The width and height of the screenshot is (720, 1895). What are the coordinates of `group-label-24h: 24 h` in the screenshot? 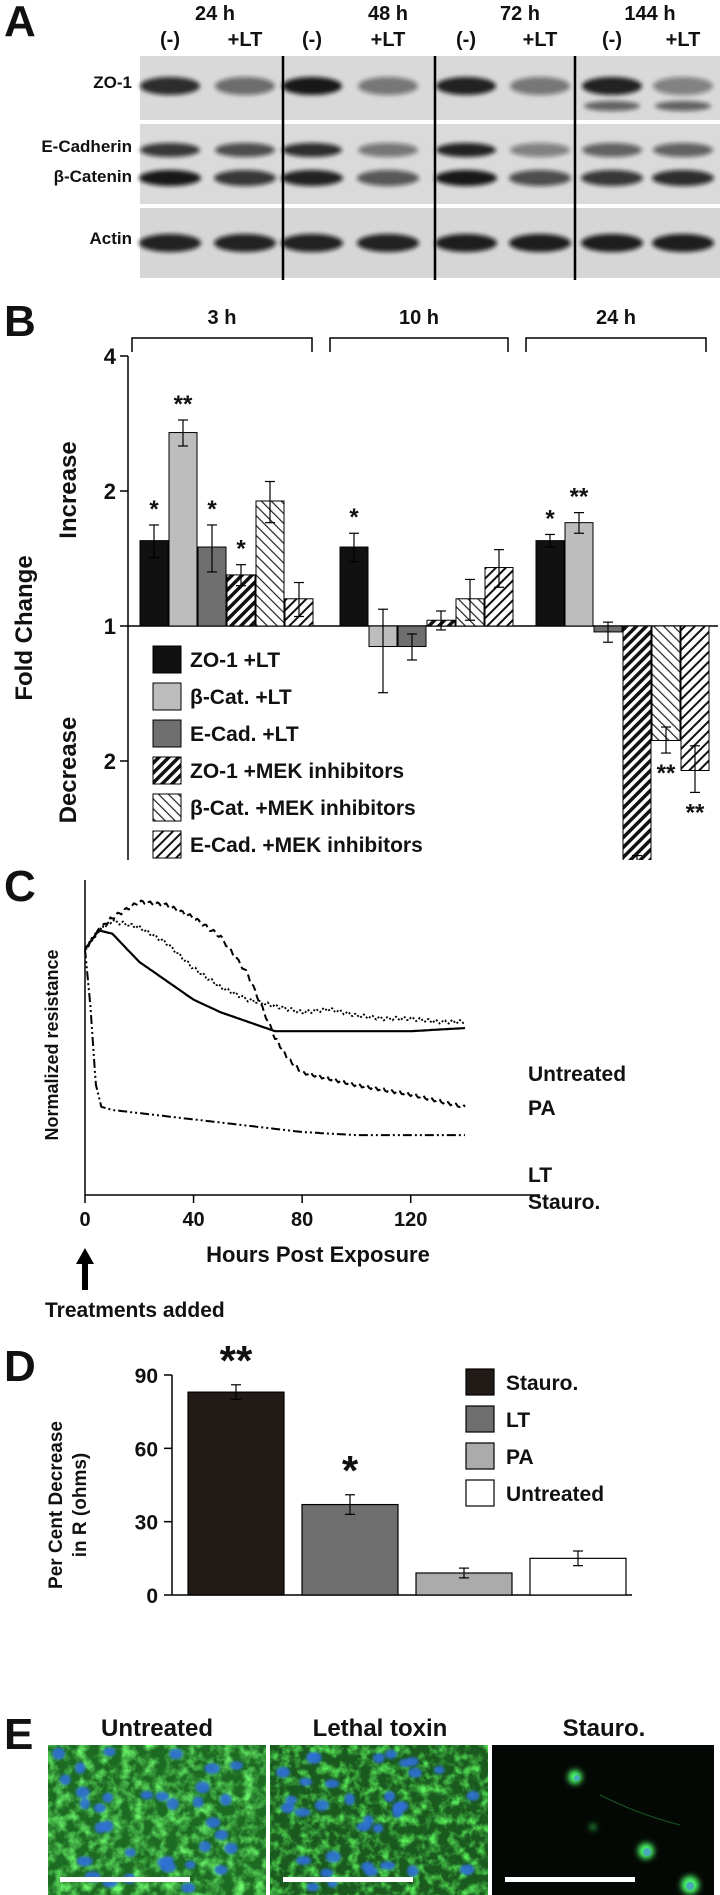 It's located at (616, 318).